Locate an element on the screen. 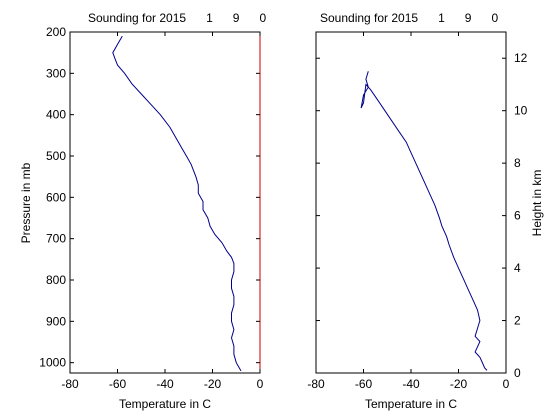 The width and height of the screenshot is (560, 420). y-tick-label: 700 is located at coordinates (56, 239).